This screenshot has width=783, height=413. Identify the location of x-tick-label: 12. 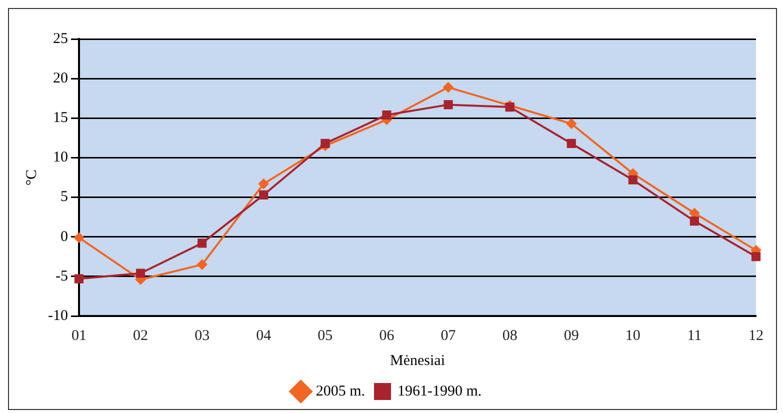
(756, 336).